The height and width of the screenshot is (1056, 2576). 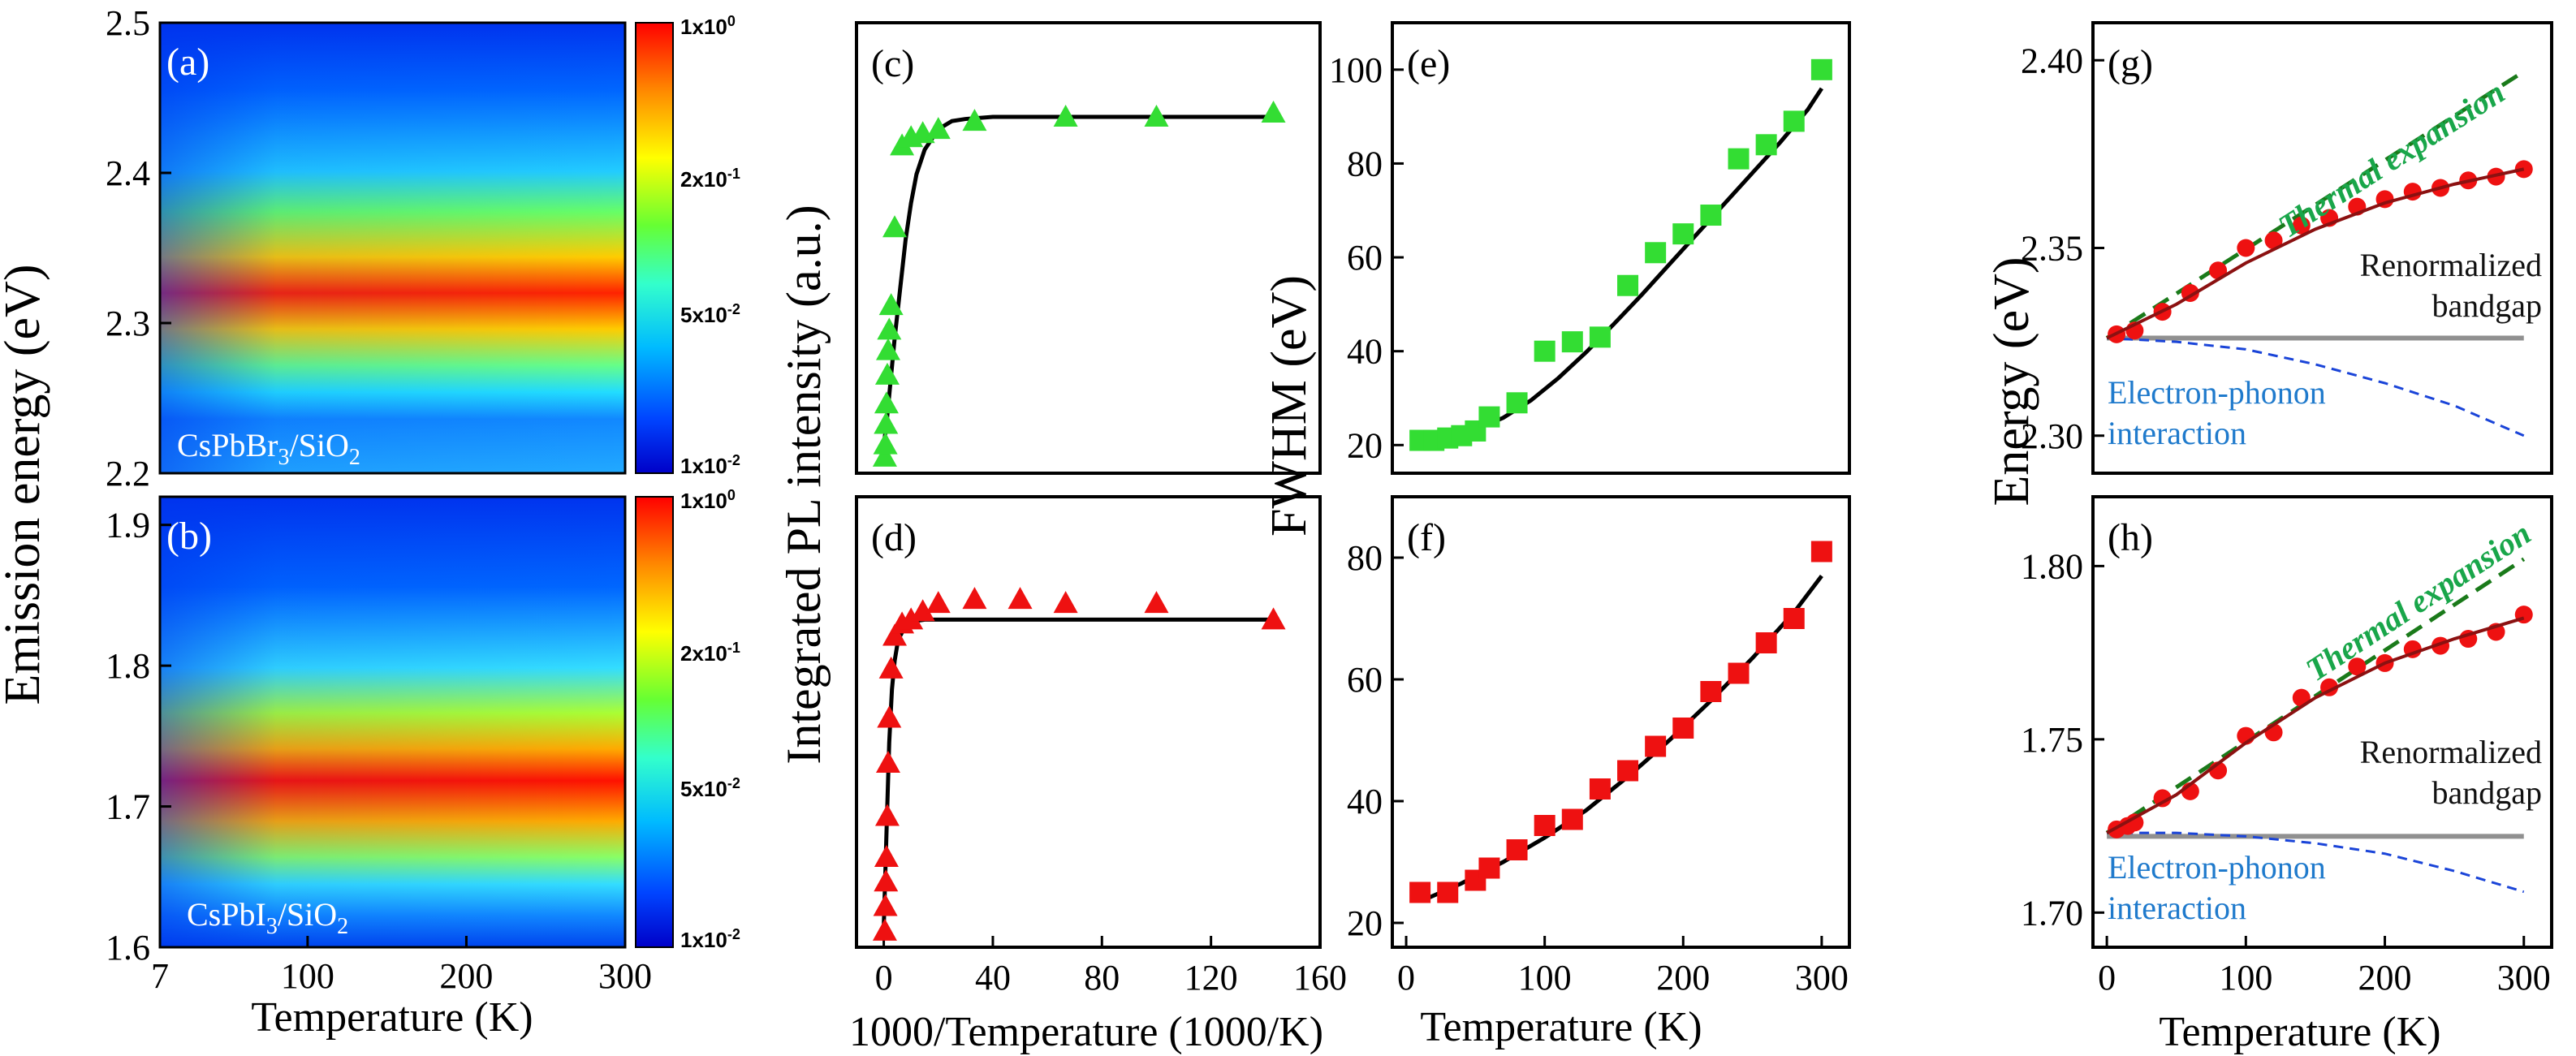 I want to click on colorbar-label: 5x10⁻², so click(x=710, y=314).